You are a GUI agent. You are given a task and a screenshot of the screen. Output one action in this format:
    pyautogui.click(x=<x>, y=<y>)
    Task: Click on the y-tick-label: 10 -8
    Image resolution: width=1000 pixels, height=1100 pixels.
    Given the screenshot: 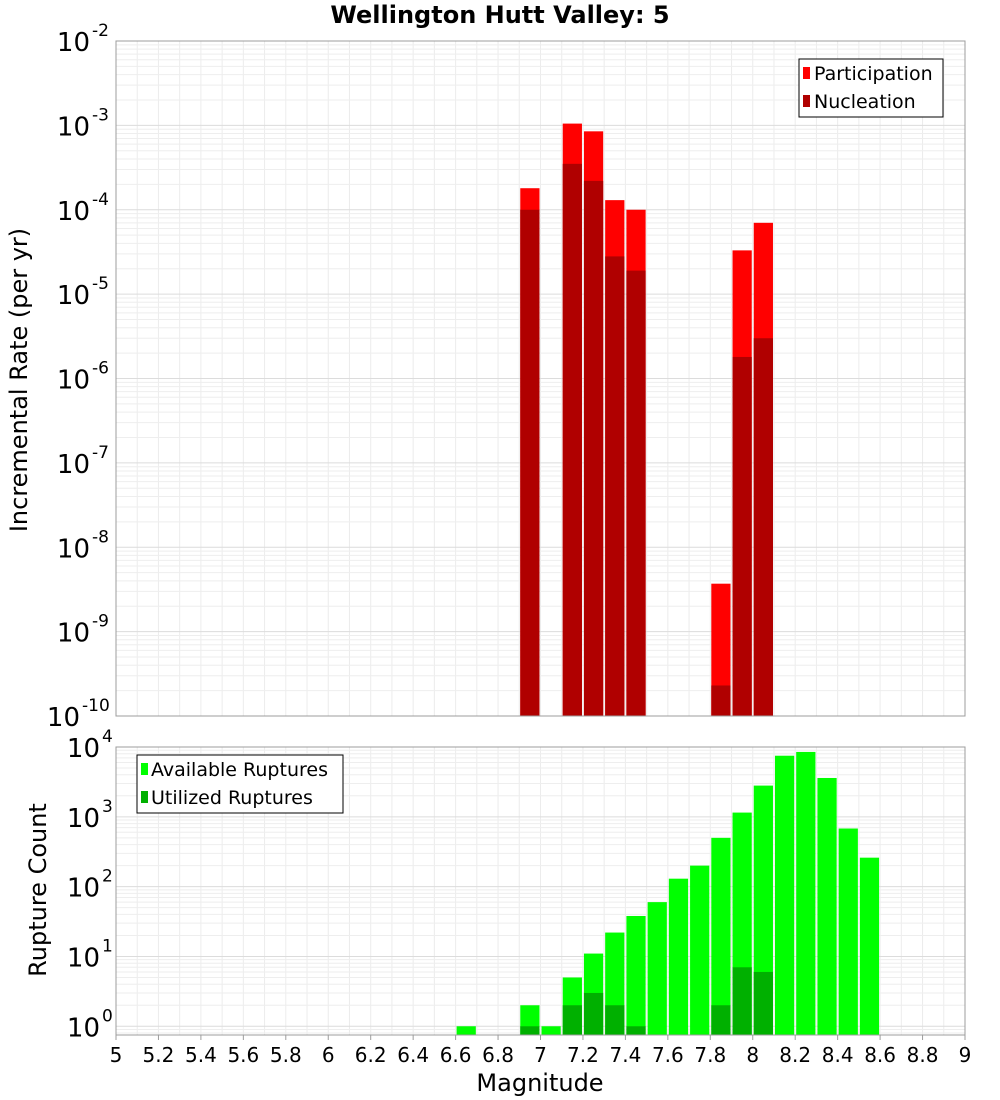 What is the action you would take?
    pyautogui.click(x=83, y=545)
    